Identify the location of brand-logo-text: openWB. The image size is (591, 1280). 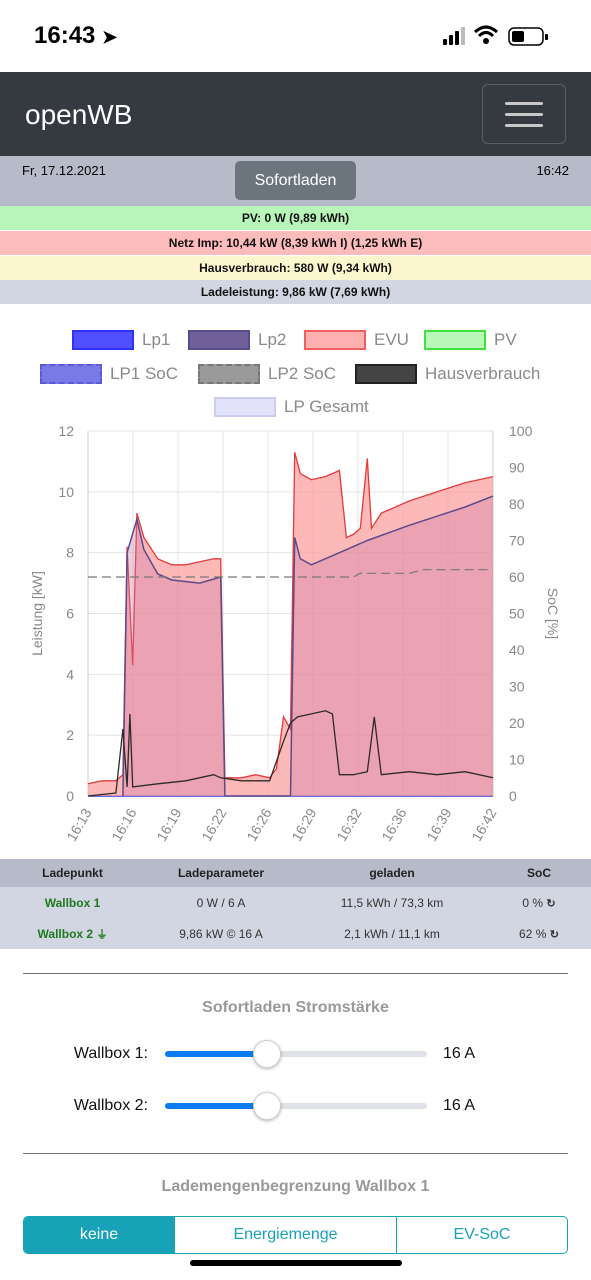
(79, 114).